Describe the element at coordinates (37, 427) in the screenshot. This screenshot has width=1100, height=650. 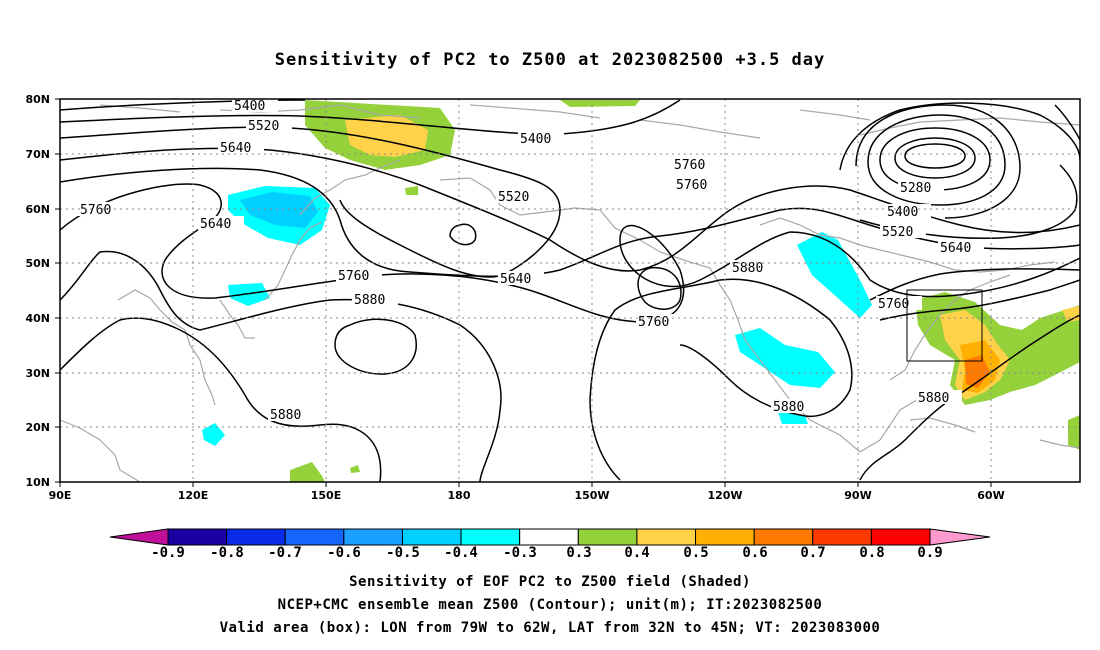
I see `lat-tick-label: 20N` at that location.